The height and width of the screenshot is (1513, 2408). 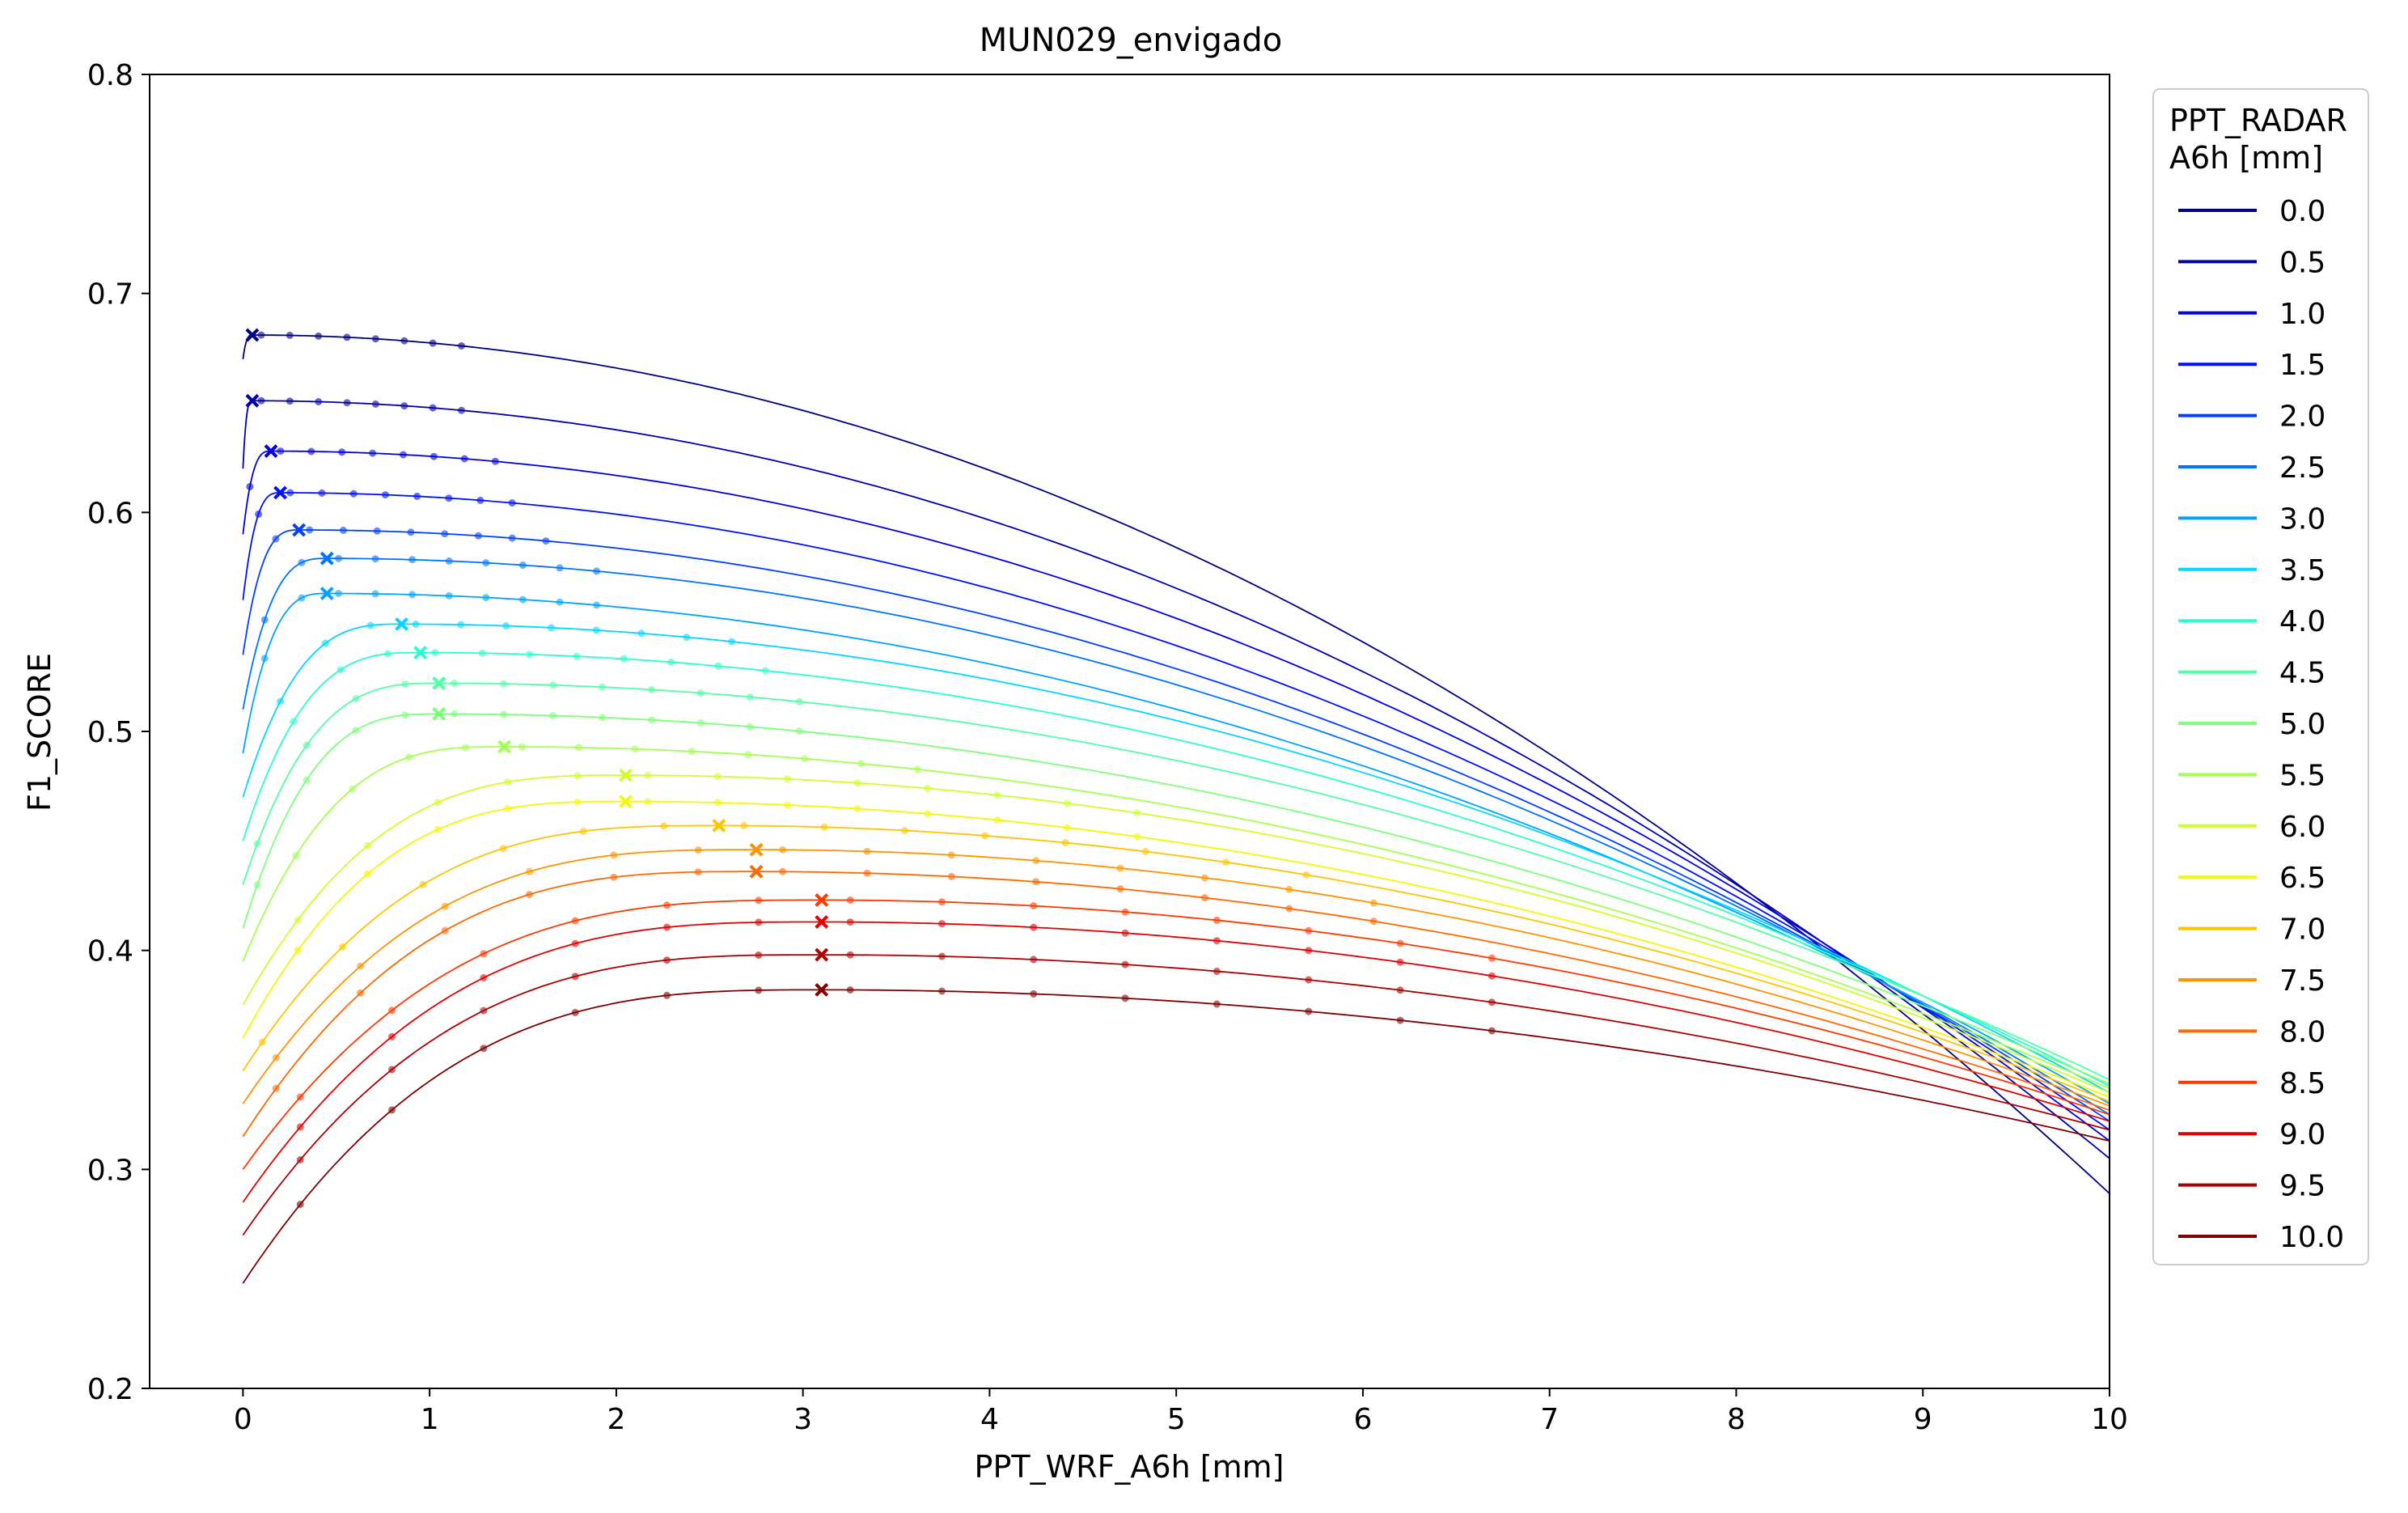 I want to click on legend-item: 0.0, so click(x=2251, y=211).